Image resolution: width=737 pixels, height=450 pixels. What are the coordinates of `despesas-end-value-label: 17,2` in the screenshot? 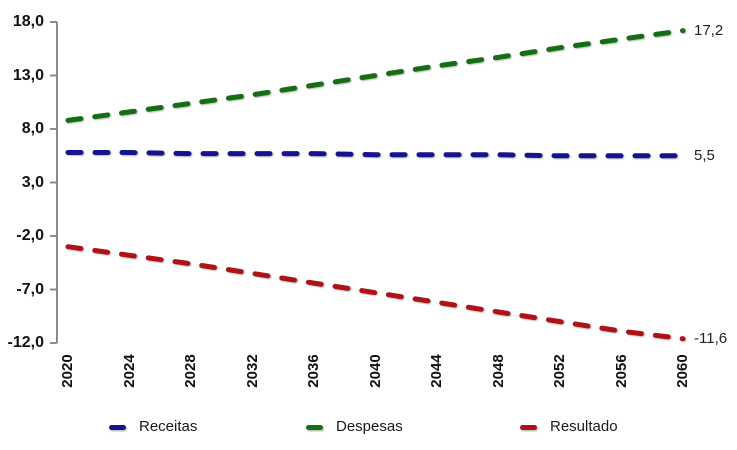 It's located at (709, 31).